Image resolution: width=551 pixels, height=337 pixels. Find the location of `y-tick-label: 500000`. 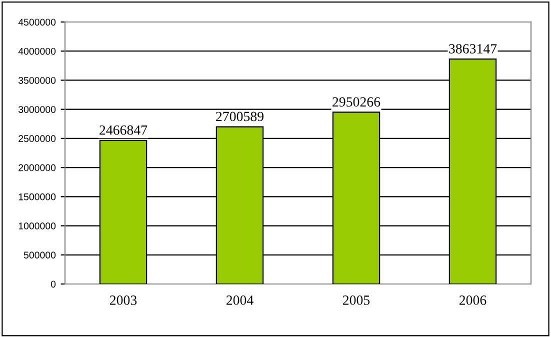

y-tick-label: 500000 is located at coordinates (40, 255).